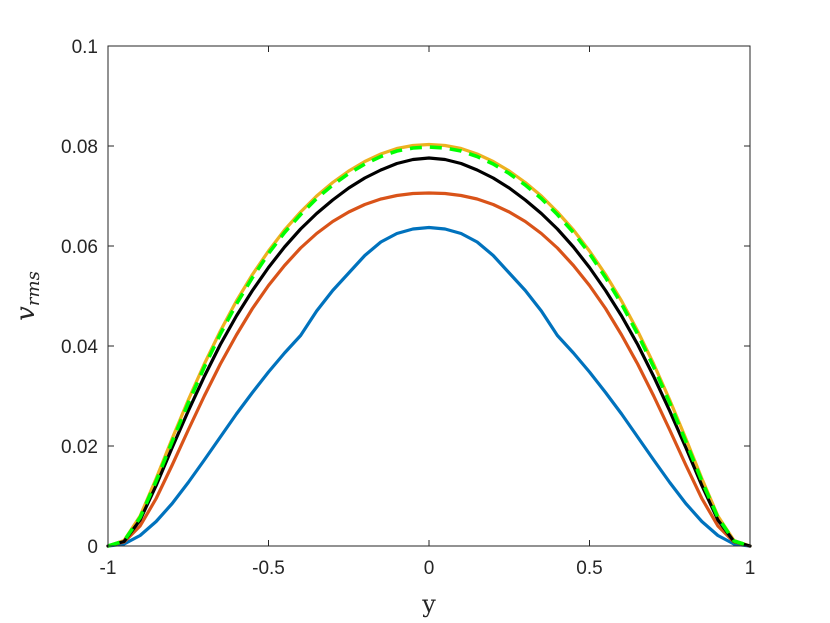  I want to click on y-tick-label: 0.08, so click(79, 147).